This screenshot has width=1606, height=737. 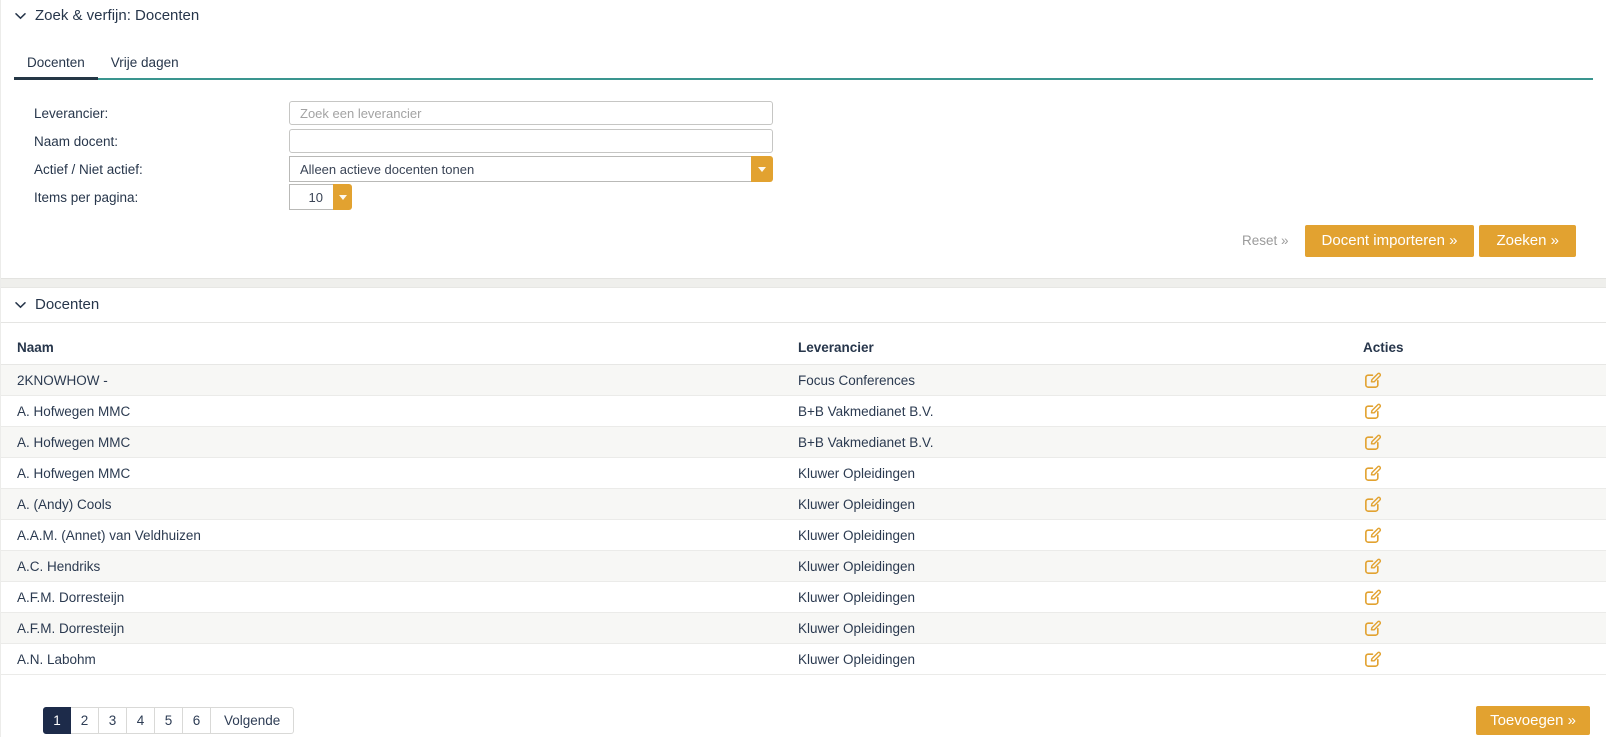 What do you see at coordinates (803, 305) in the screenshot?
I see `results-panel-header: Docenten` at bounding box center [803, 305].